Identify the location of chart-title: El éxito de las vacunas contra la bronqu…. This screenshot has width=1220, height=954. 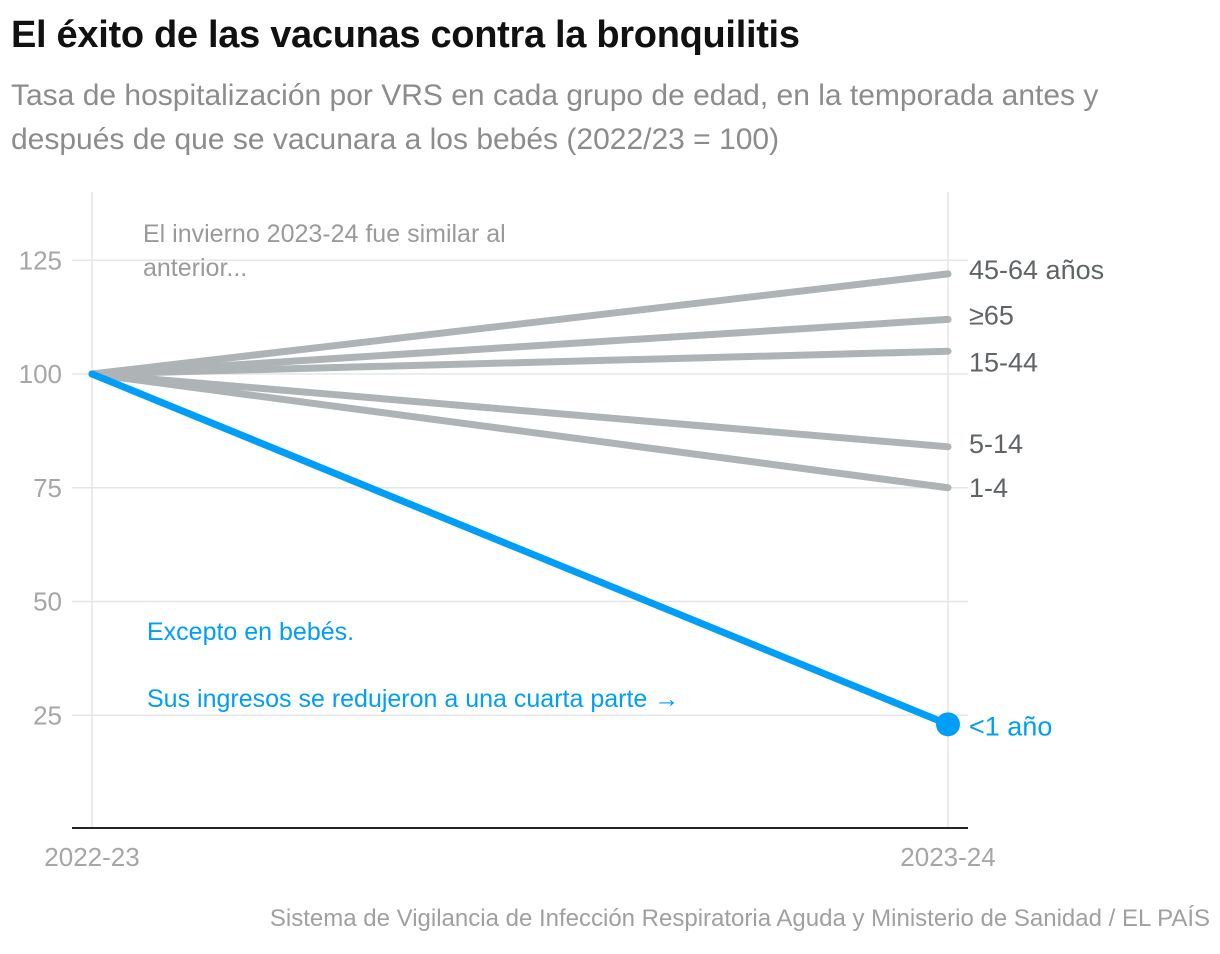
(405, 35).